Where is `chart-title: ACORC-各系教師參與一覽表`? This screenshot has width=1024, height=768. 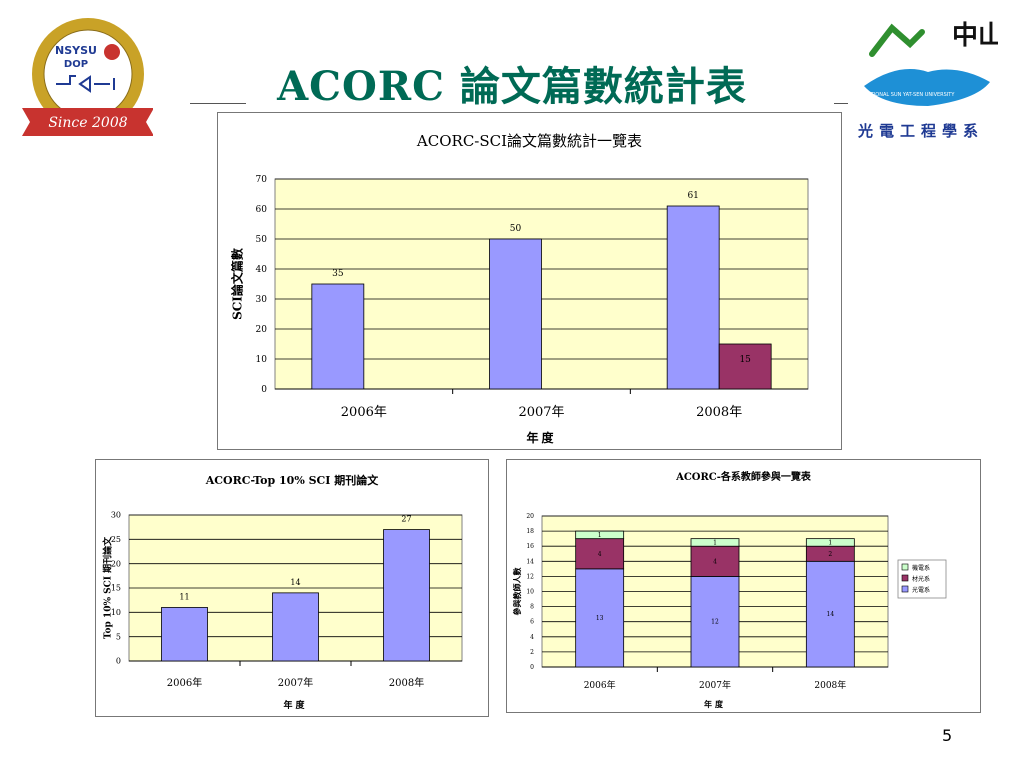 chart-title: ACORC-各系教師參與一覽表 is located at coordinates (743, 476).